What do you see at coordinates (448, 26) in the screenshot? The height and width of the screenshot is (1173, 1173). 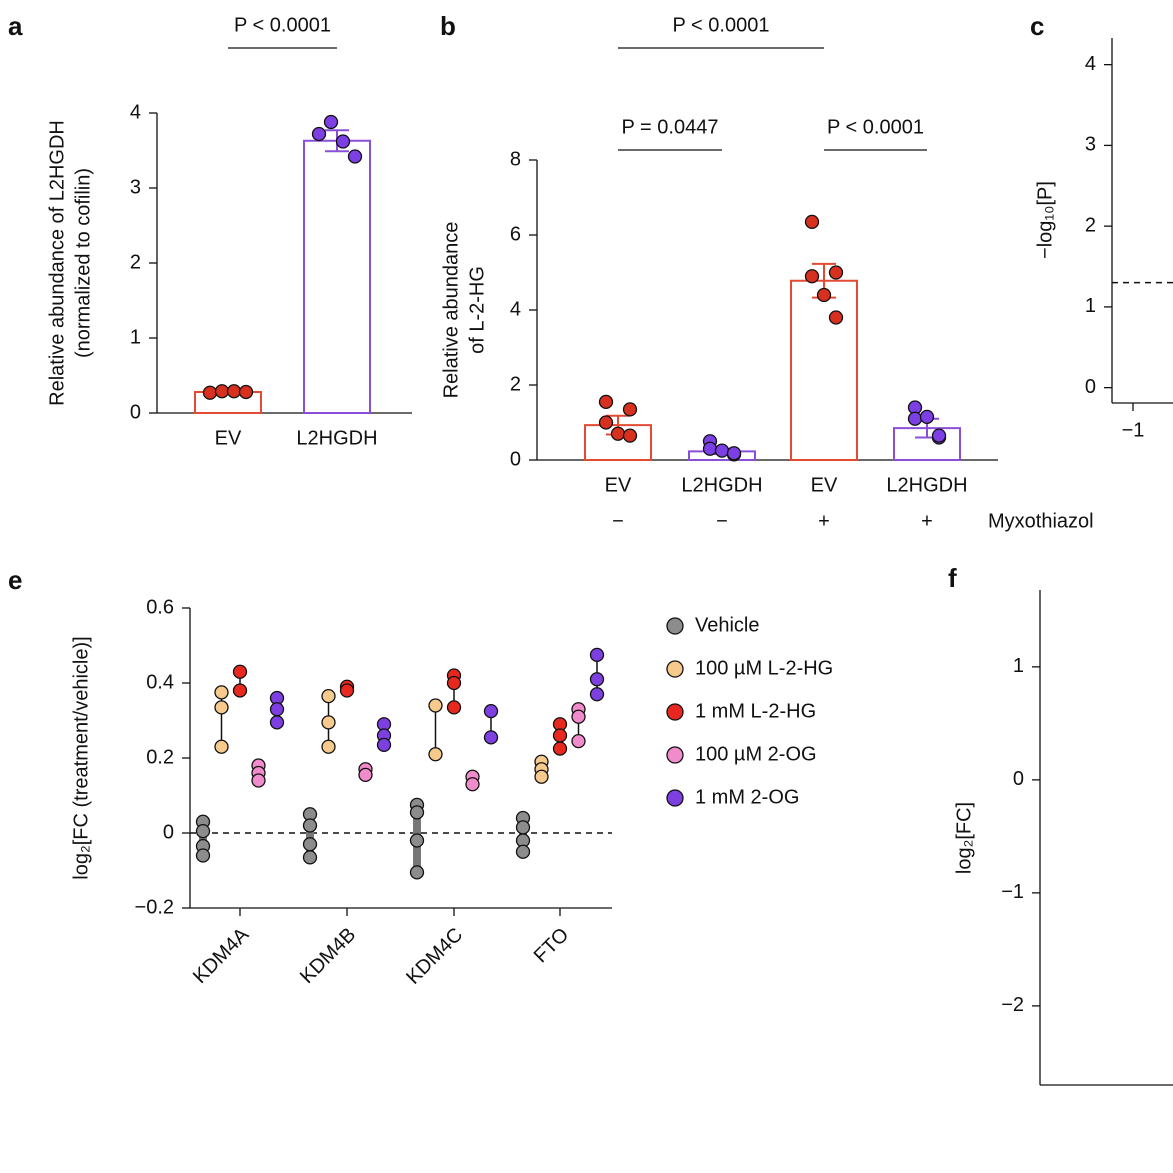 I see `panel-letter: b` at bounding box center [448, 26].